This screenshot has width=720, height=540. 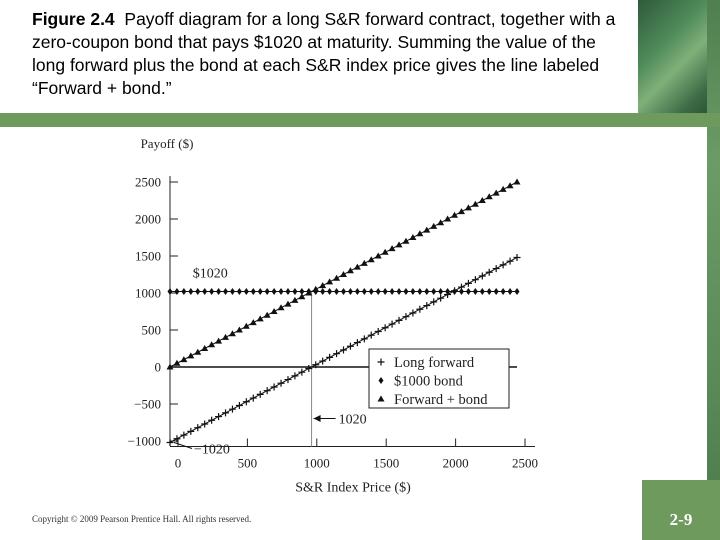 What do you see at coordinates (360, 120) in the screenshot?
I see `header-divider-bar` at bounding box center [360, 120].